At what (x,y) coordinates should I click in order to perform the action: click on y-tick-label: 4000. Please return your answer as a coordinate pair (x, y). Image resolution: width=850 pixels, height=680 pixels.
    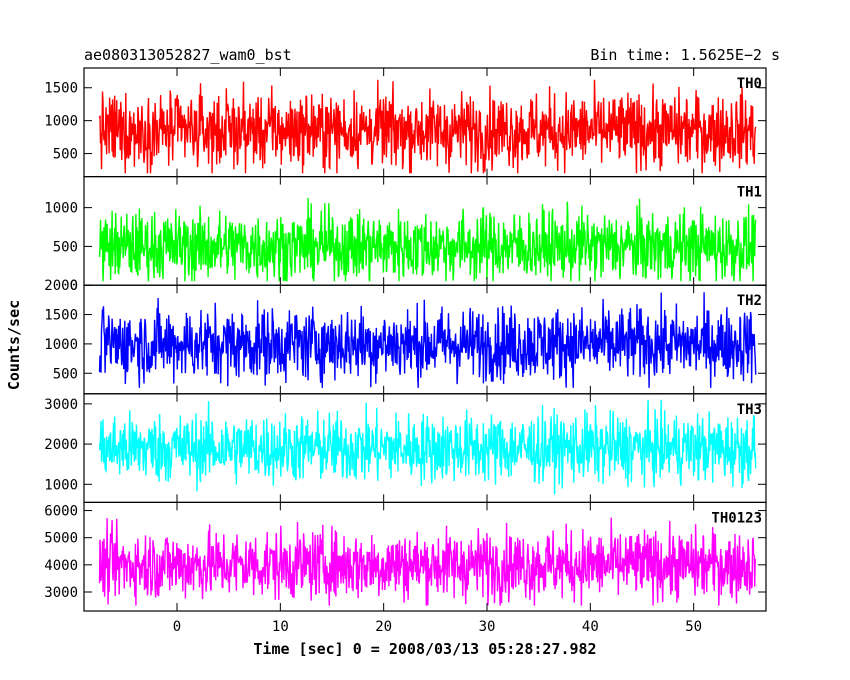
    Looking at the image, I should click on (61, 566).